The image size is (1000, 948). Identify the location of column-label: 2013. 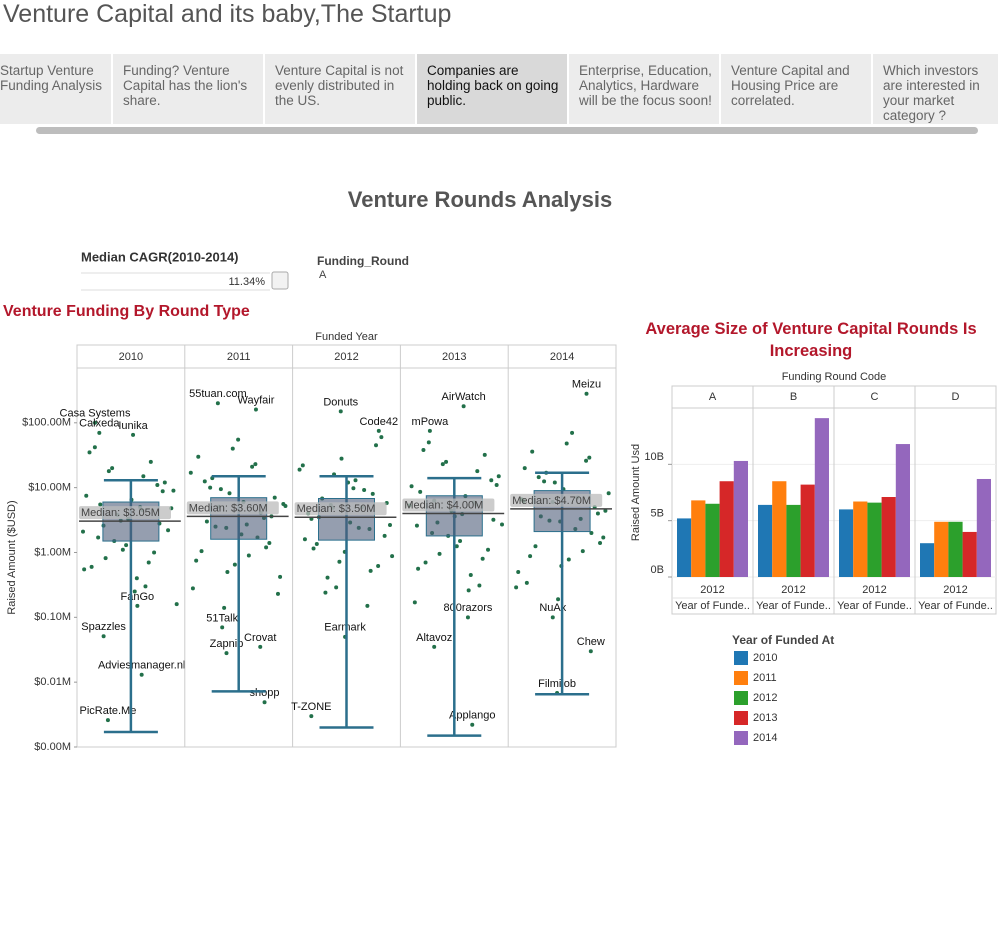
(454, 357).